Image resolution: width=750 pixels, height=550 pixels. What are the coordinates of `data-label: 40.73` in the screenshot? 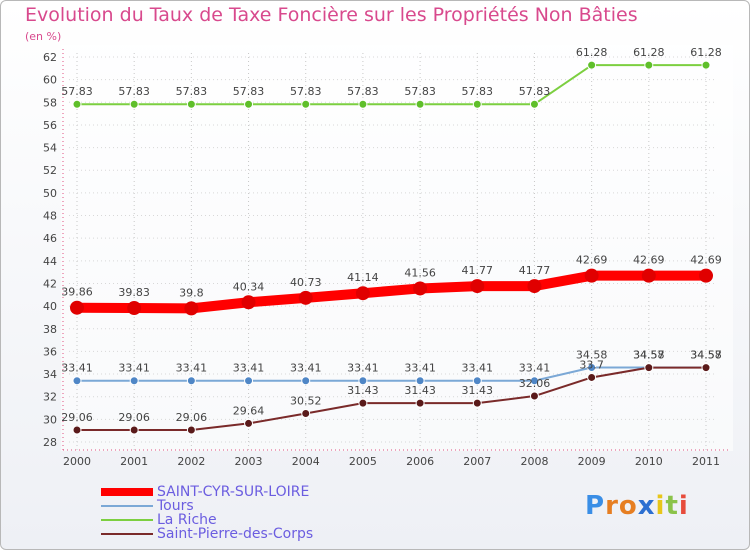 It's located at (306, 282).